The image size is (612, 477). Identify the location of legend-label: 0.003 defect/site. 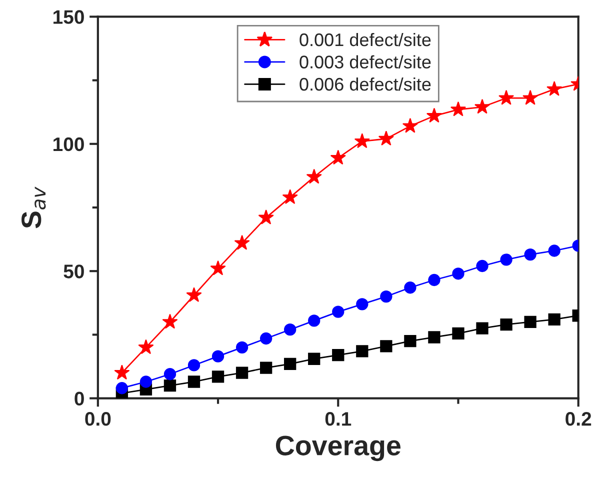
(365, 61).